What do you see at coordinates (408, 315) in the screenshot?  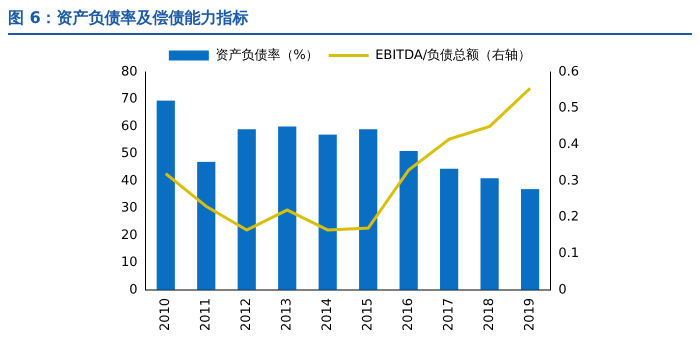 I see `x-tick-label: 2016` at bounding box center [408, 315].